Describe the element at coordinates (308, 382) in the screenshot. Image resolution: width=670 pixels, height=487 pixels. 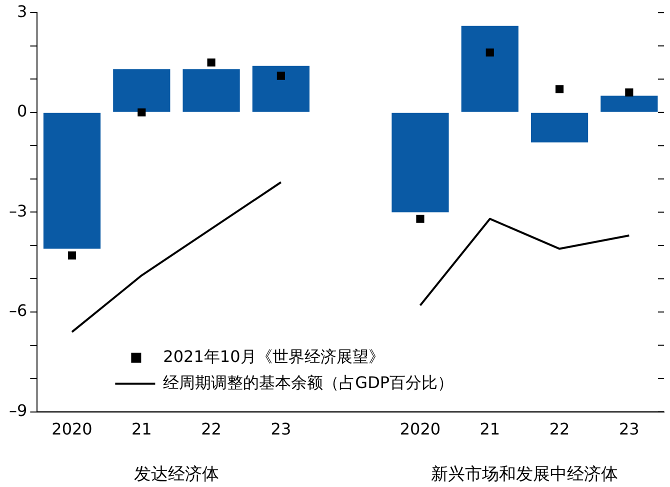
I see `legend-label: 经周期调整的基本余额（占GDP百分比）` at that location.